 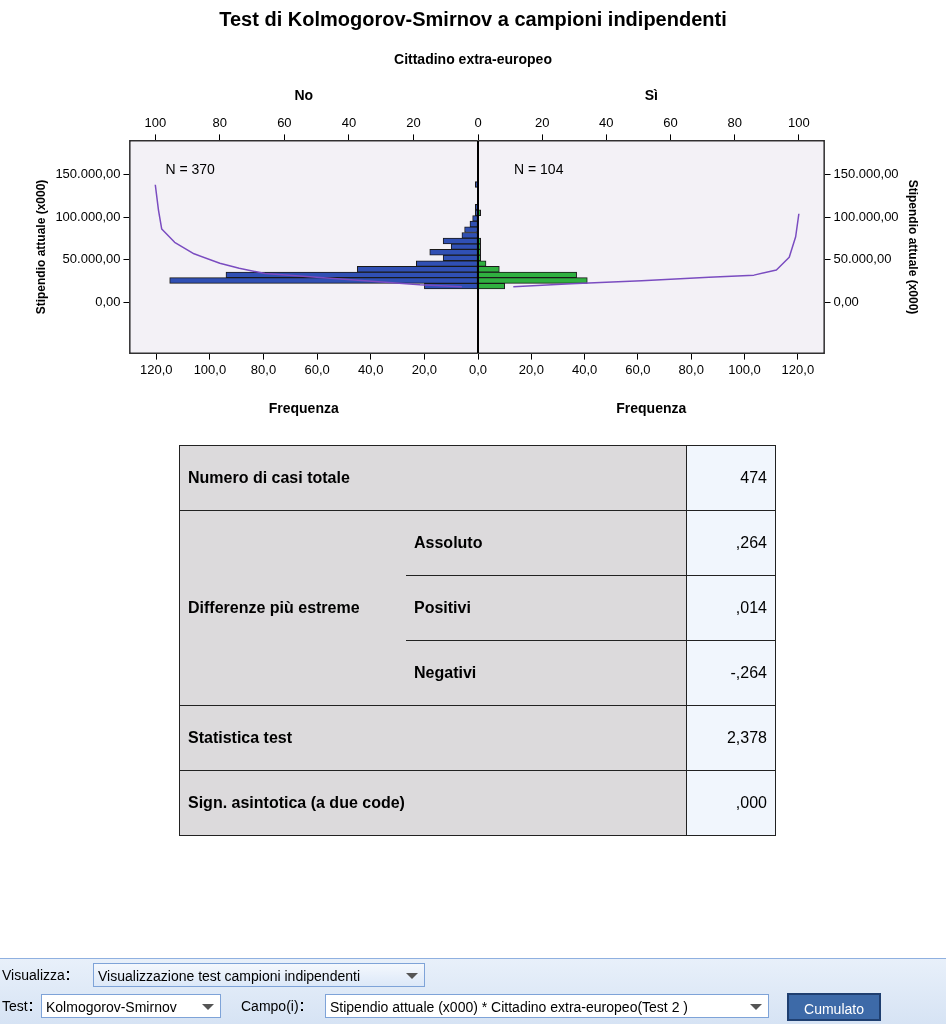 I want to click on text: 2,378, so click(x=731, y=738).